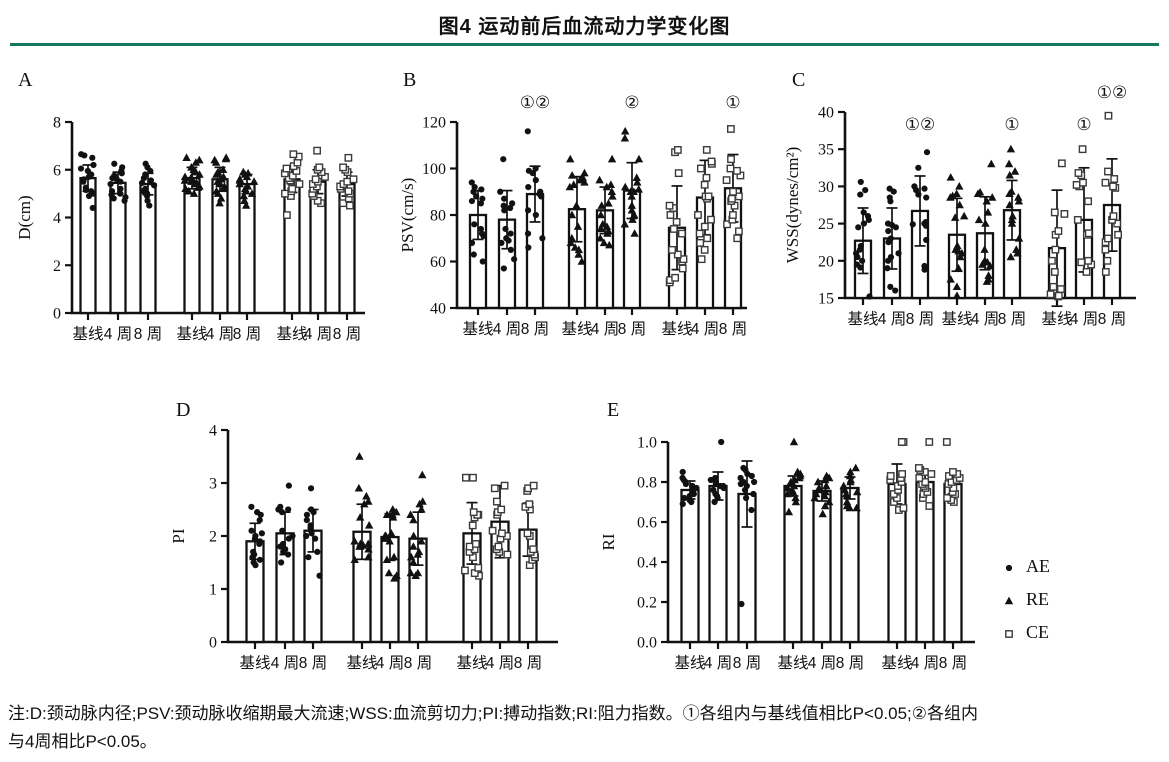 The height and width of the screenshot is (762, 1169). What do you see at coordinates (1009, 567) in the screenshot?
I see `circle-marker-icon` at bounding box center [1009, 567].